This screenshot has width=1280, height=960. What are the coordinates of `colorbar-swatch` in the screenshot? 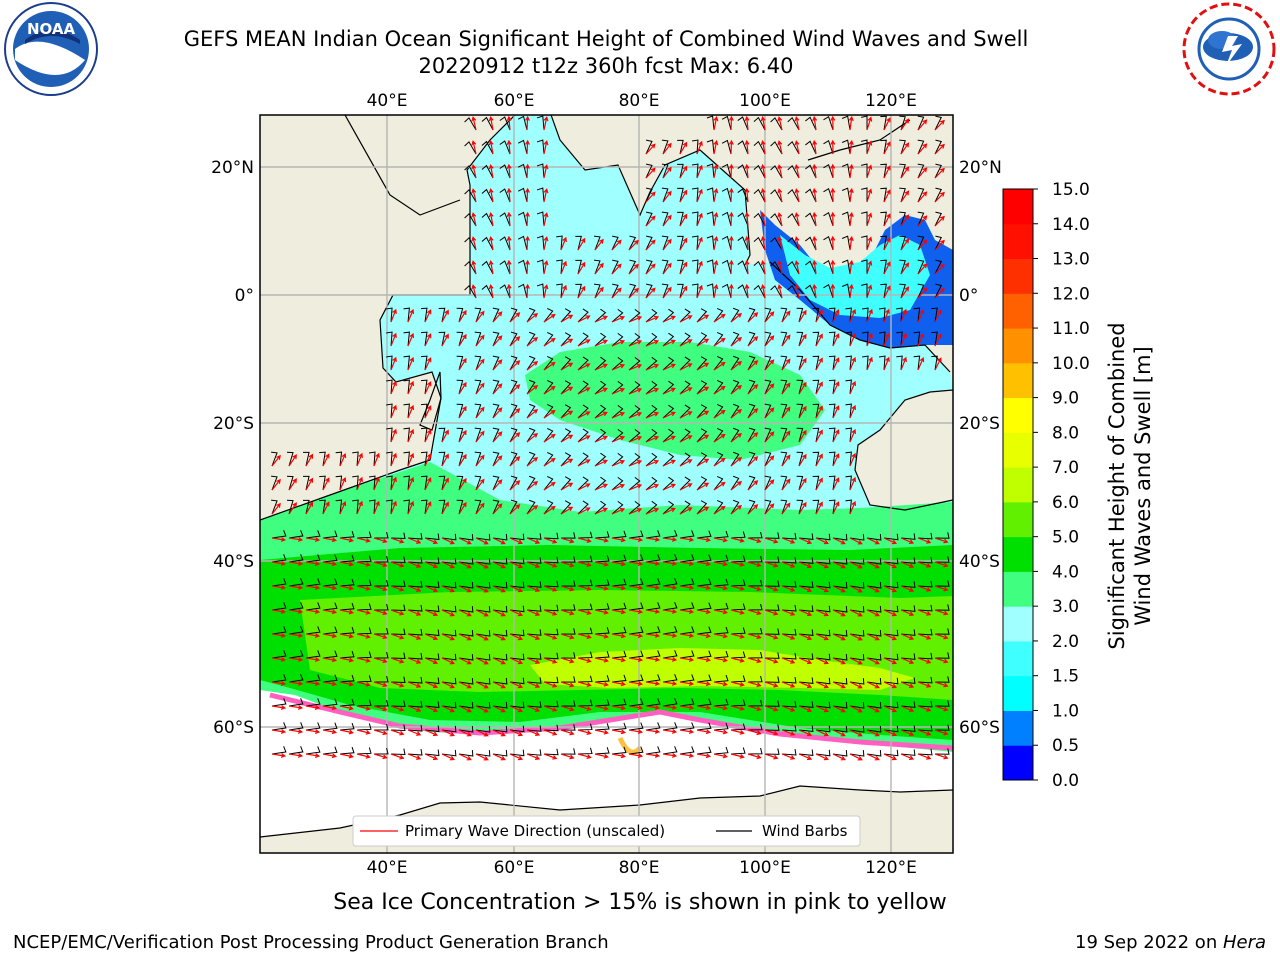 It's located at (1018, 519).